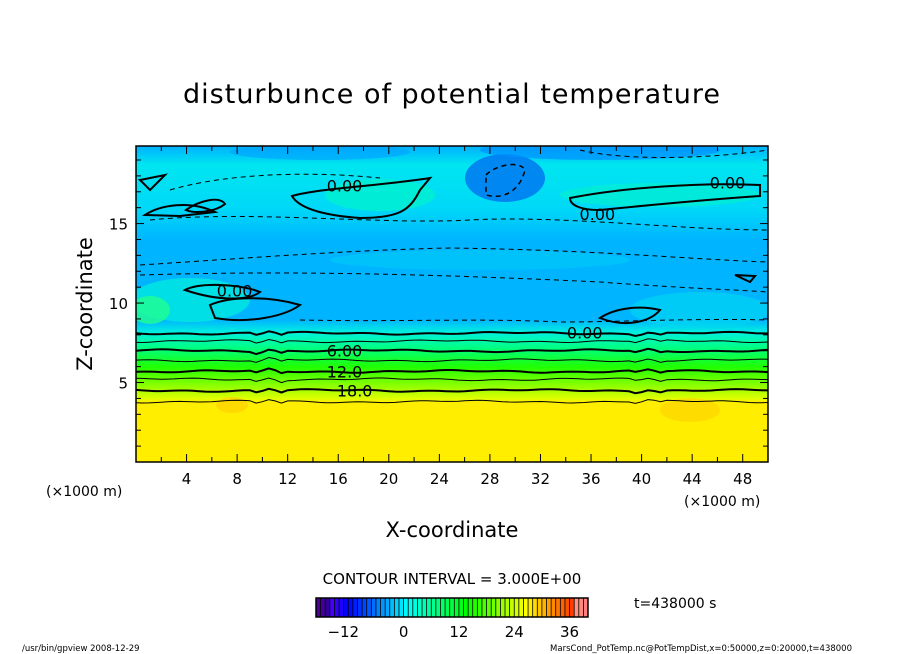 The image size is (904, 654). I want to click on colorbar: −12 0 12 24 36, so click(452, 619).